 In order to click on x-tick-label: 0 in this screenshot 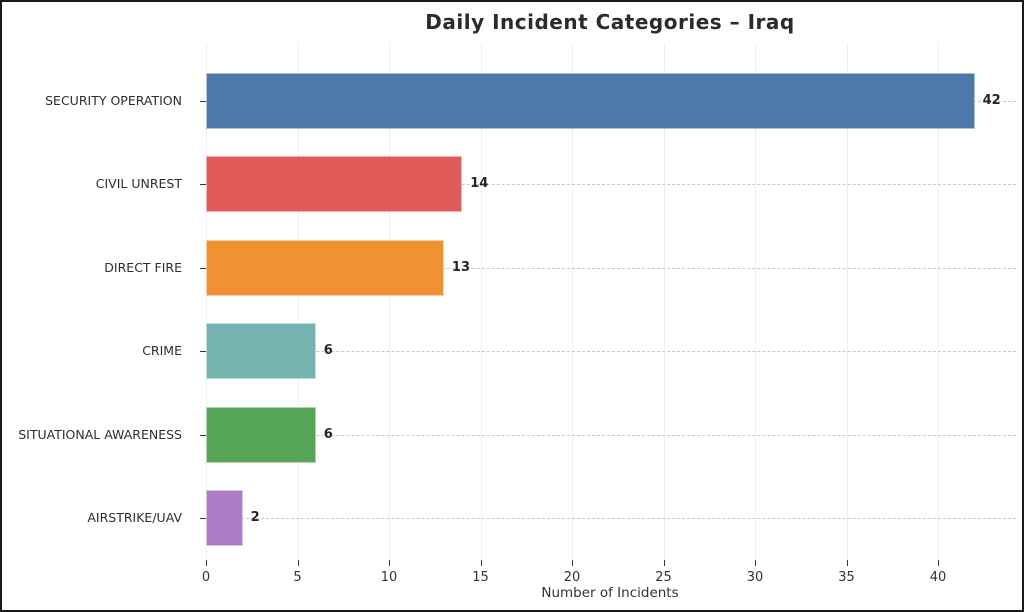, I will do `click(206, 577)`.